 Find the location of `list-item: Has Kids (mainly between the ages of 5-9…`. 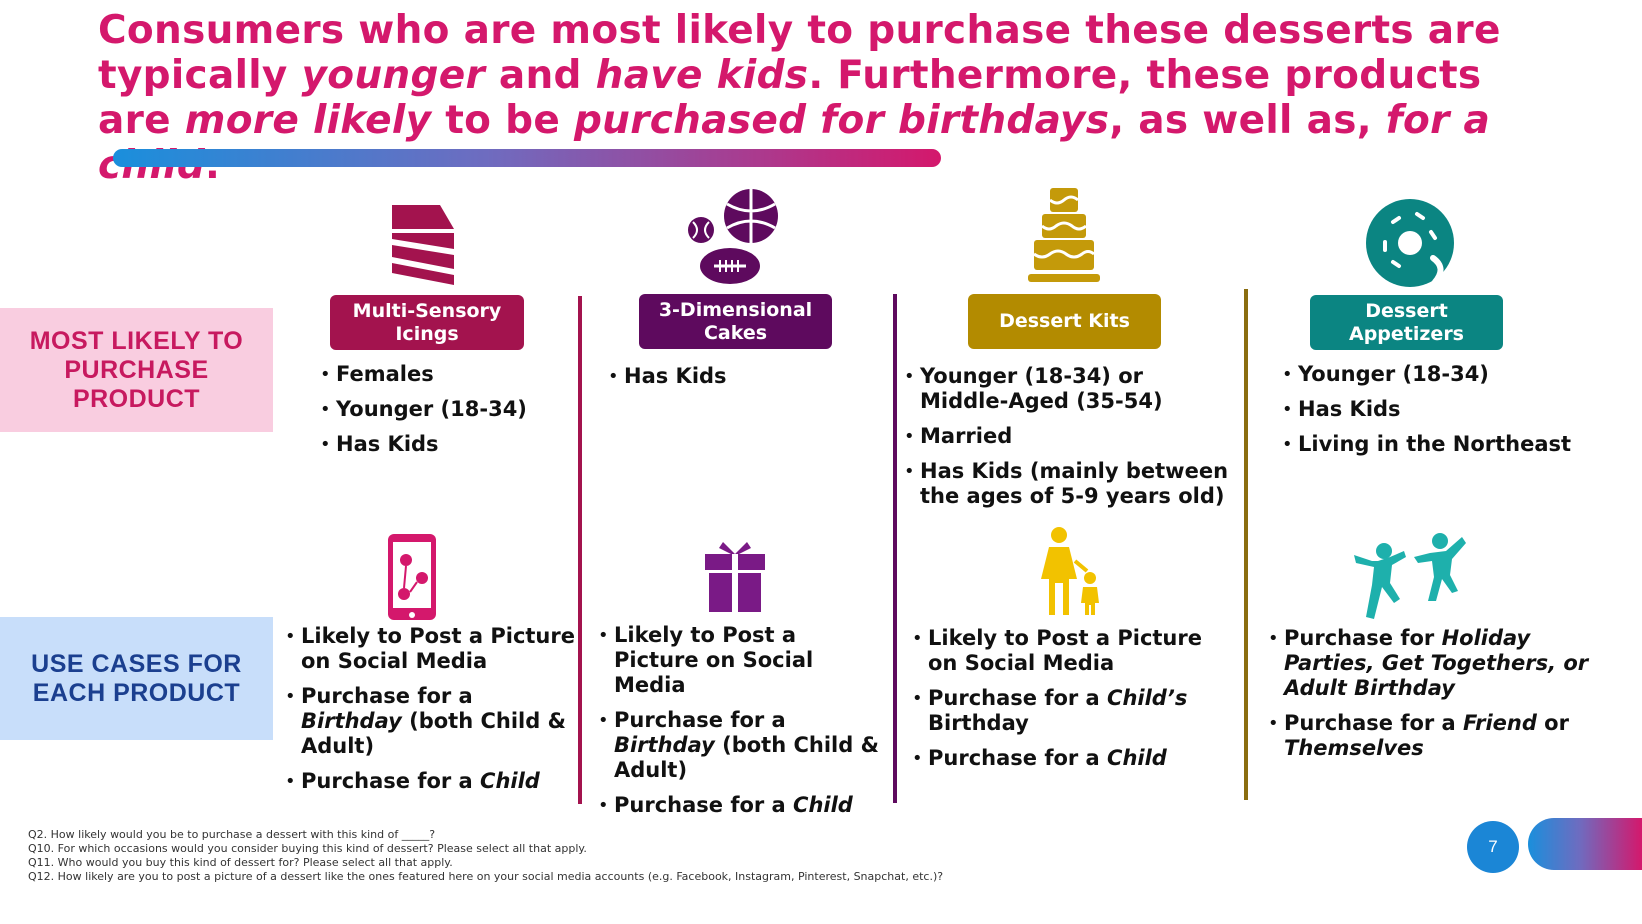

list-item: Has Kids (mainly between the ages of 5-9… is located at coordinates (1069, 484).